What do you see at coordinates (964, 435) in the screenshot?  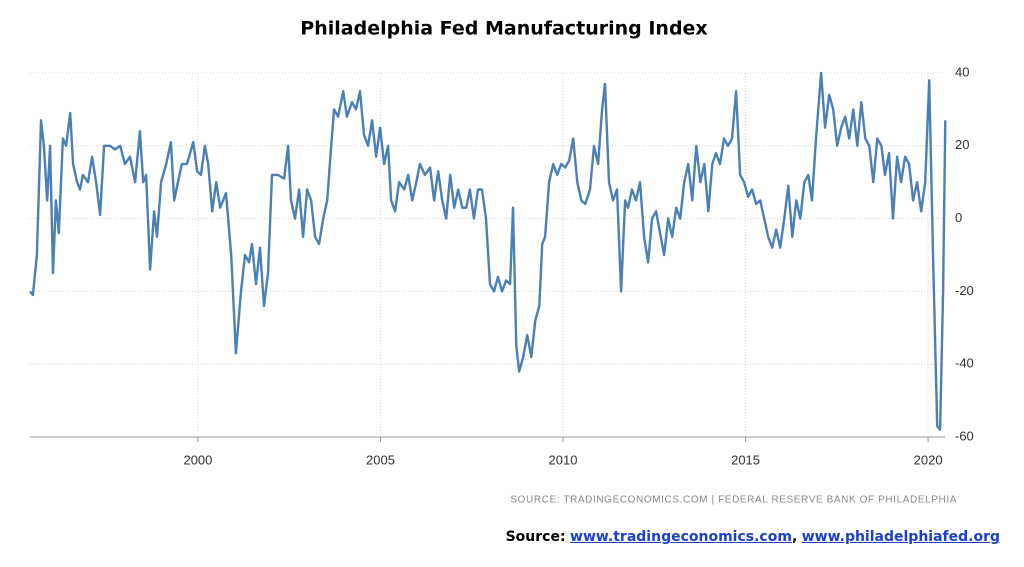 I see `y-tick-label: -60` at bounding box center [964, 435].